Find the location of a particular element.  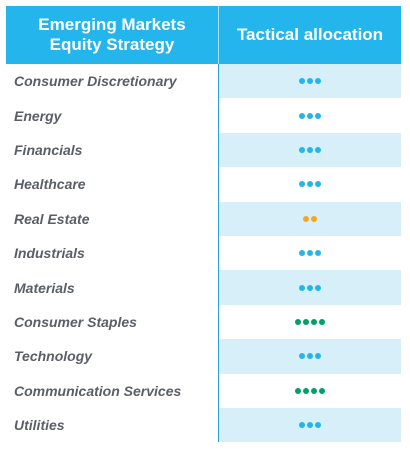

header-strategy-title: Emerging Markets Equity Strategy is located at coordinates (112, 34).